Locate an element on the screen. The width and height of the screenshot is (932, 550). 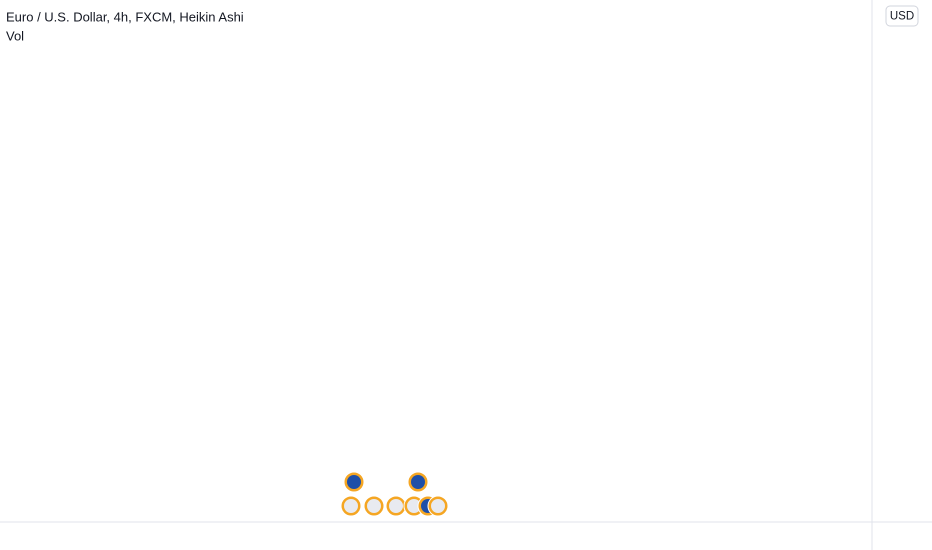
currency-button is located at coordinates (902, 16).